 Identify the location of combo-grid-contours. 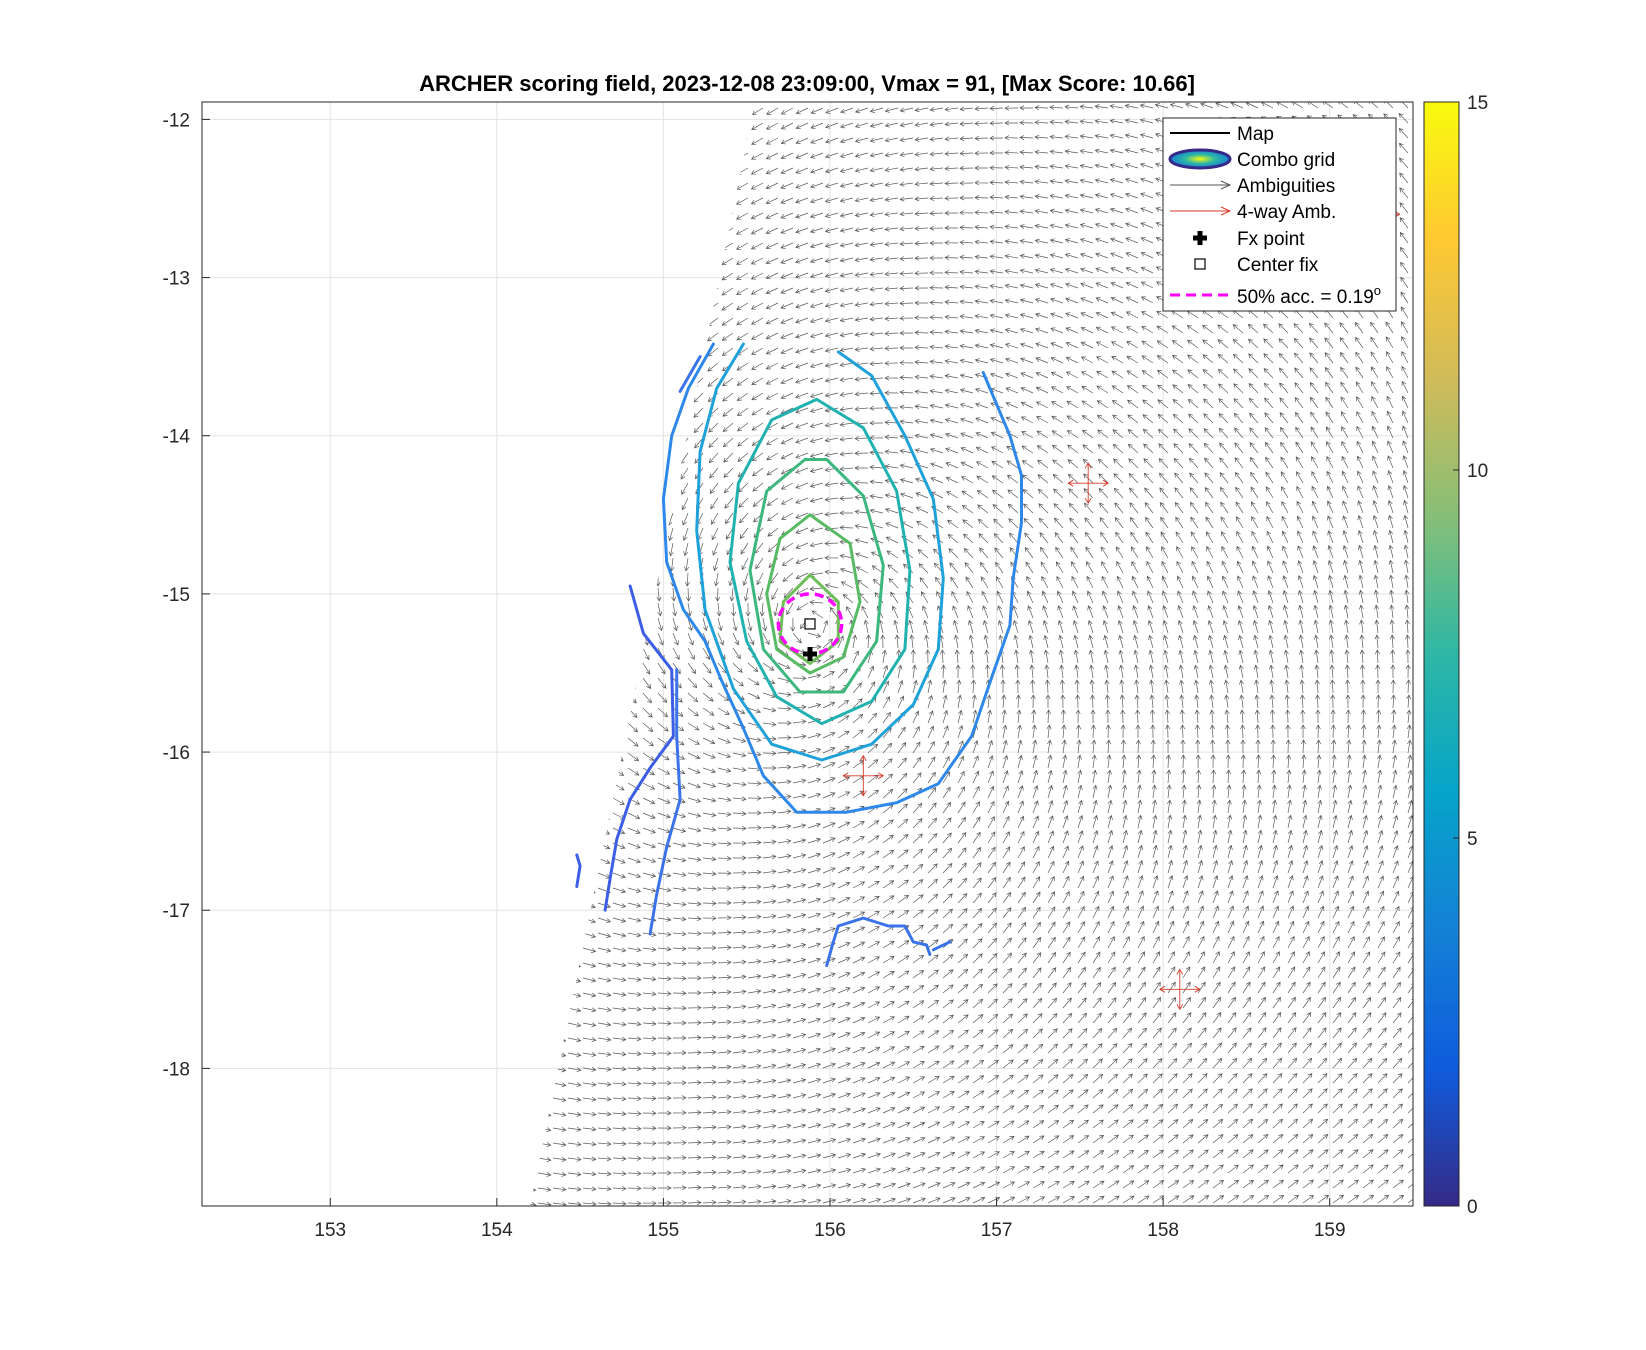
(799, 655).